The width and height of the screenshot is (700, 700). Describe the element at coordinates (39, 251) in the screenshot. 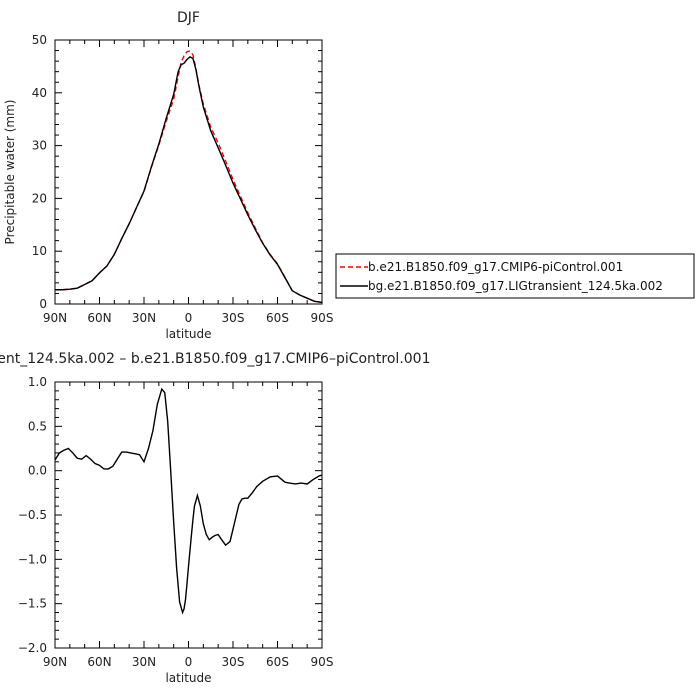

I see `y-tick-label: 10` at that location.